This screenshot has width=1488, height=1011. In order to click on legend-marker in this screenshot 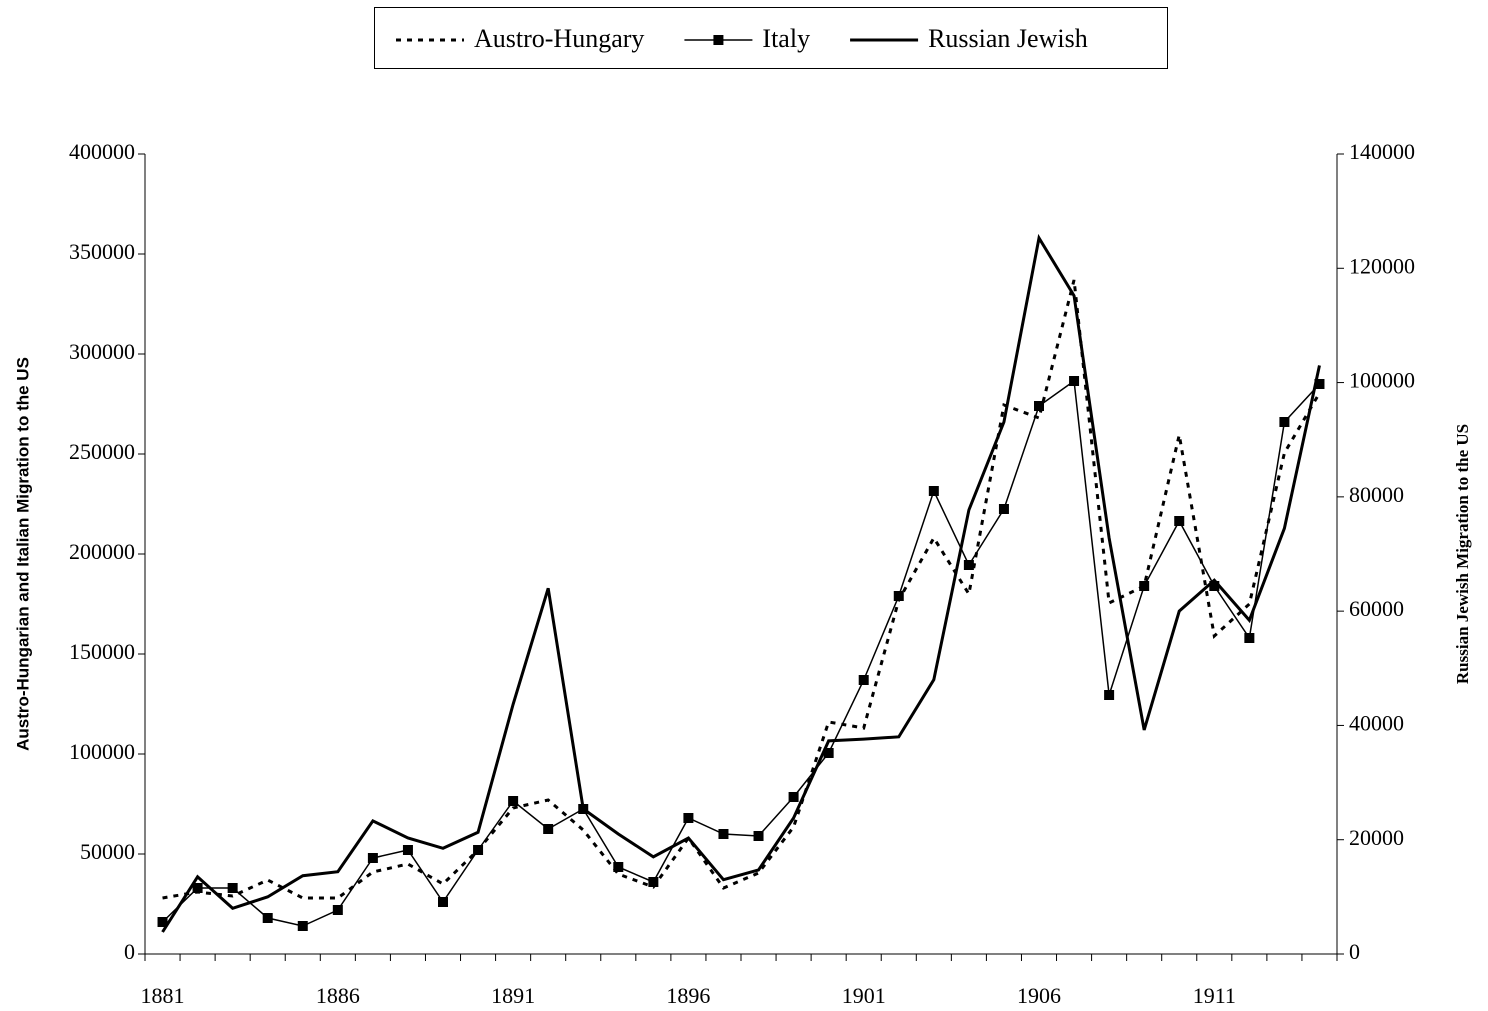, I will do `click(718, 40)`.